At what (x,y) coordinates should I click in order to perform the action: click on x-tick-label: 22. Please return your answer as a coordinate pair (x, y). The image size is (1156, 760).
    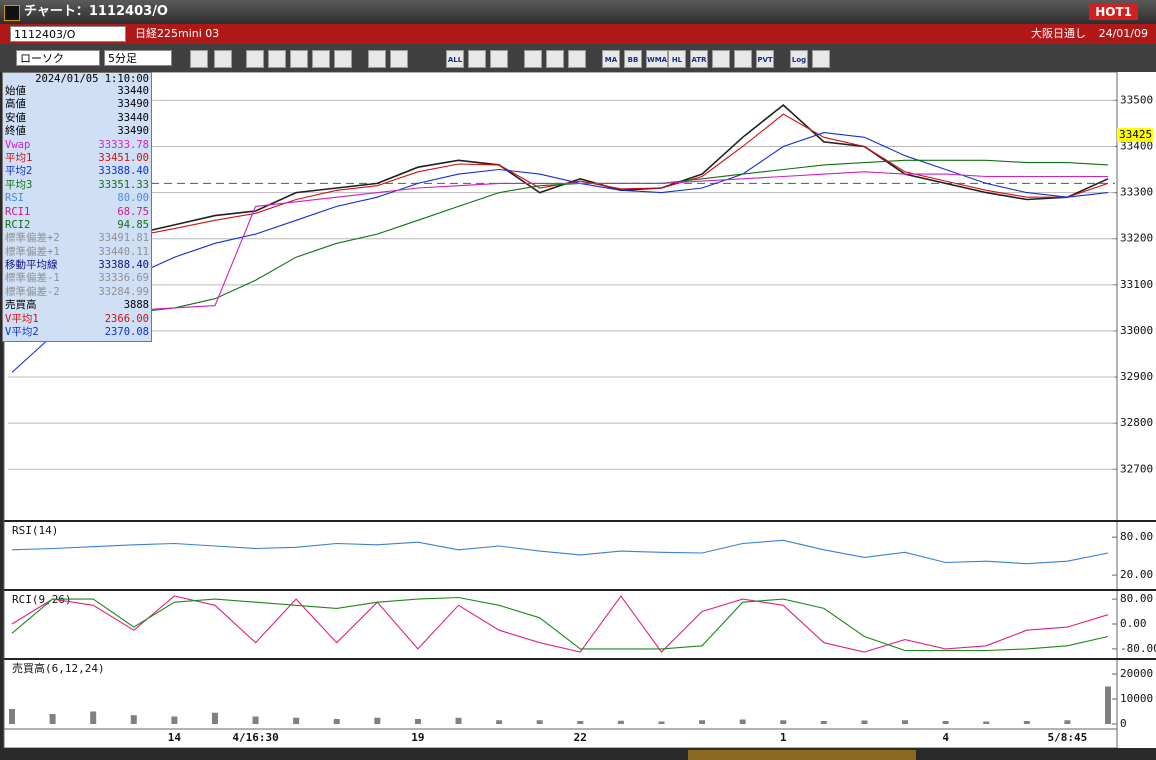
    Looking at the image, I should click on (580, 737).